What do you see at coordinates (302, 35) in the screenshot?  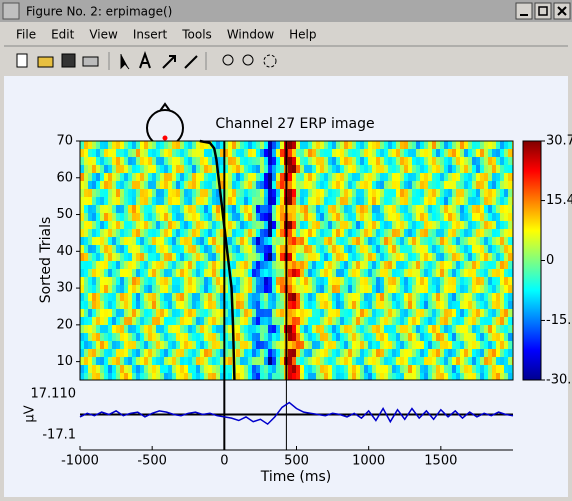 I see `menu-item: Help` at bounding box center [302, 35].